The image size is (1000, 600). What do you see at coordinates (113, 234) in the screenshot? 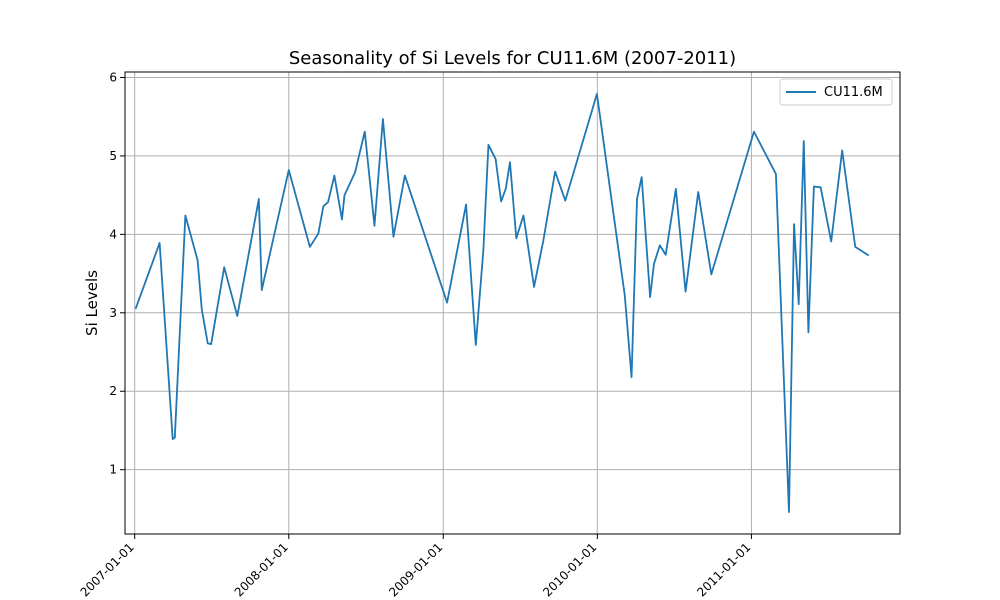
I see `y-tick-label: 4` at bounding box center [113, 234].